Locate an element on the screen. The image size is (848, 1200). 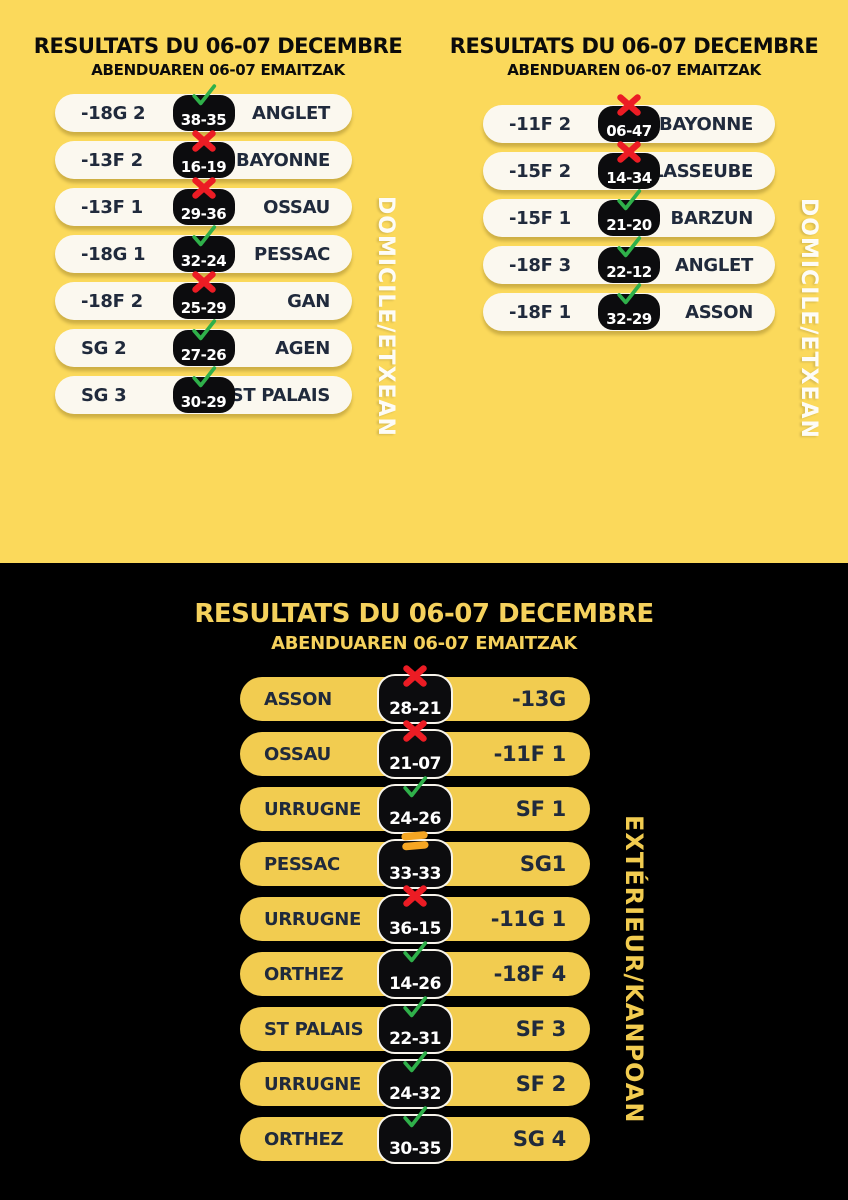
score-badge: 24-26 is located at coordinates (415, 805).